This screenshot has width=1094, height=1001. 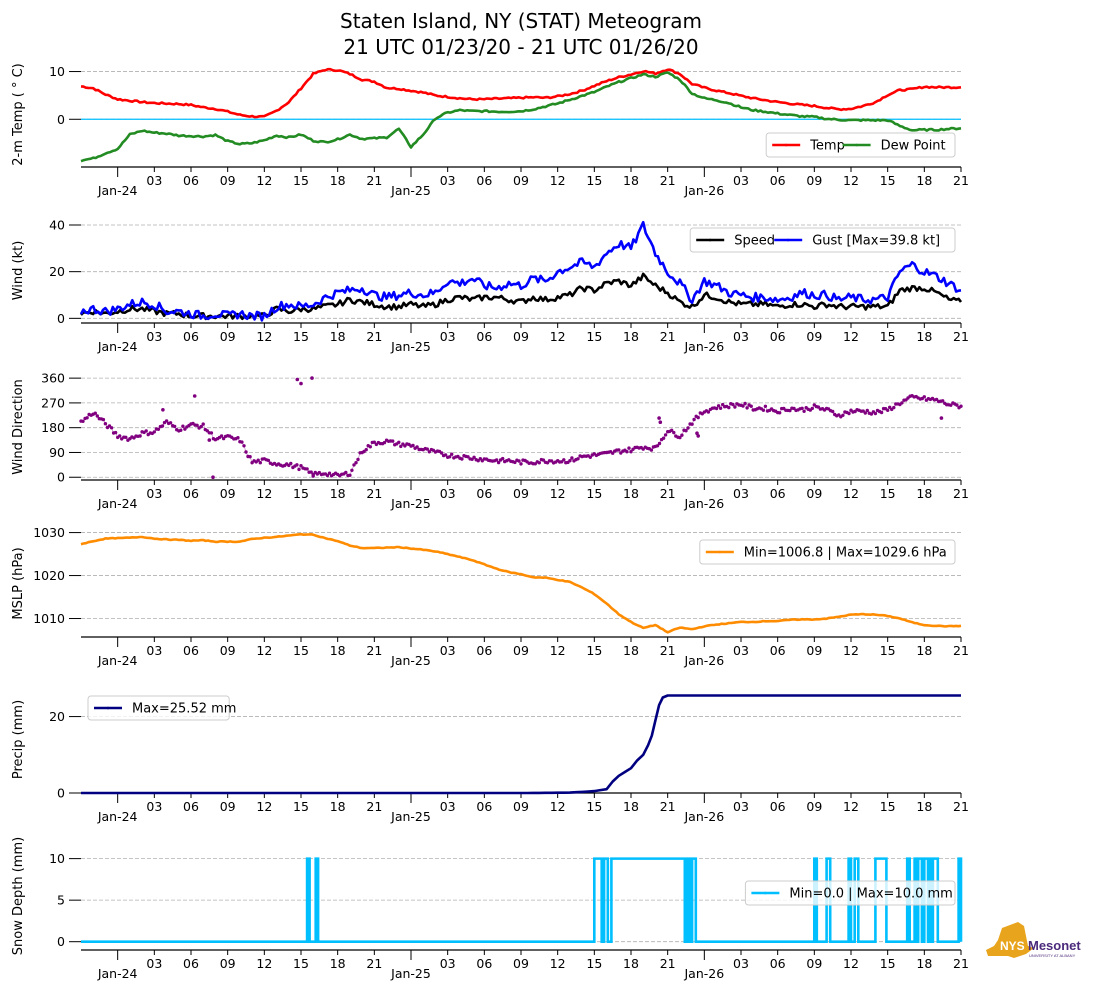 What do you see at coordinates (521, 744) in the screenshot?
I see `series-line-max=25.52` at bounding box center [521, 744].